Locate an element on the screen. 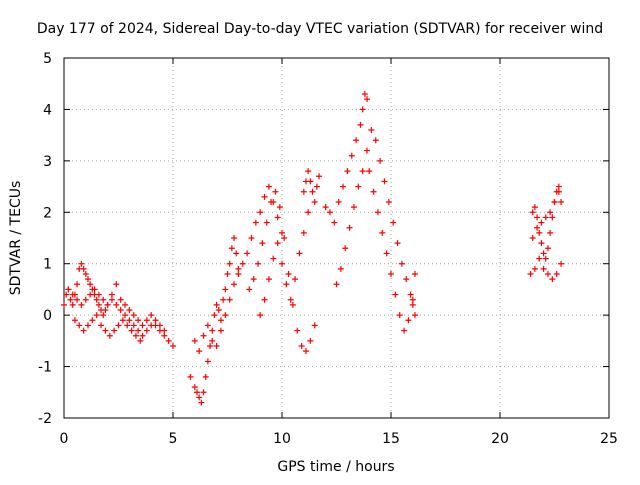 This screenshot has height=485, width=640. y-tick-label: 2 is located at coordinates (47, 213).